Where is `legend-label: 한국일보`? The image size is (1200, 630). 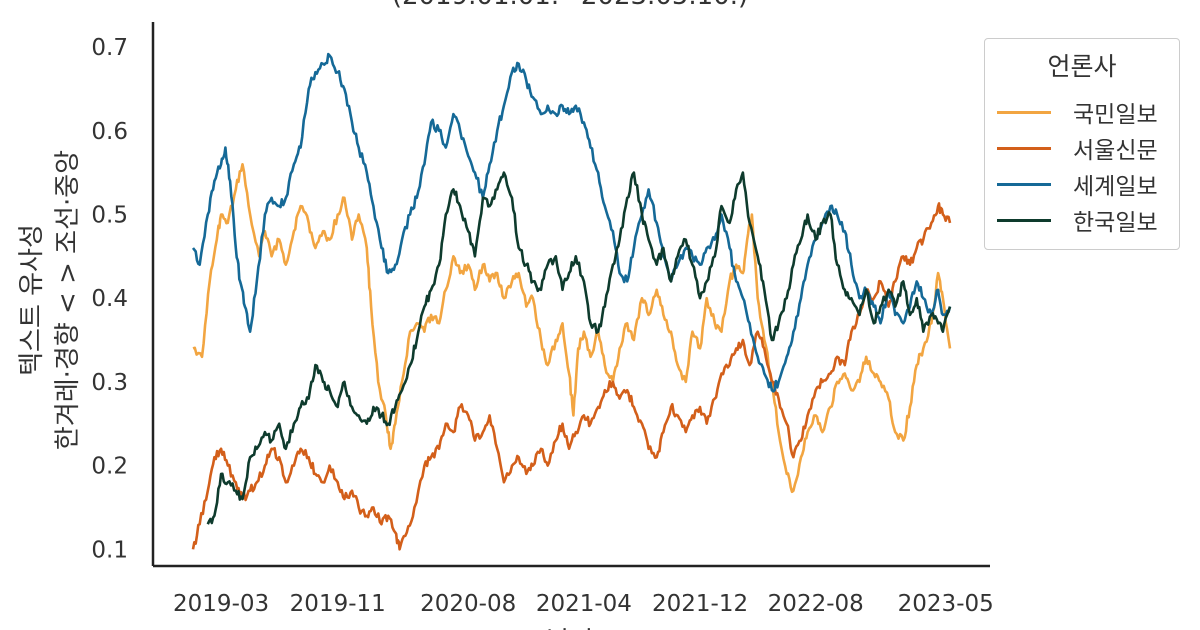
legend-label: 한국일보 is located at coordinates (1115, 223).